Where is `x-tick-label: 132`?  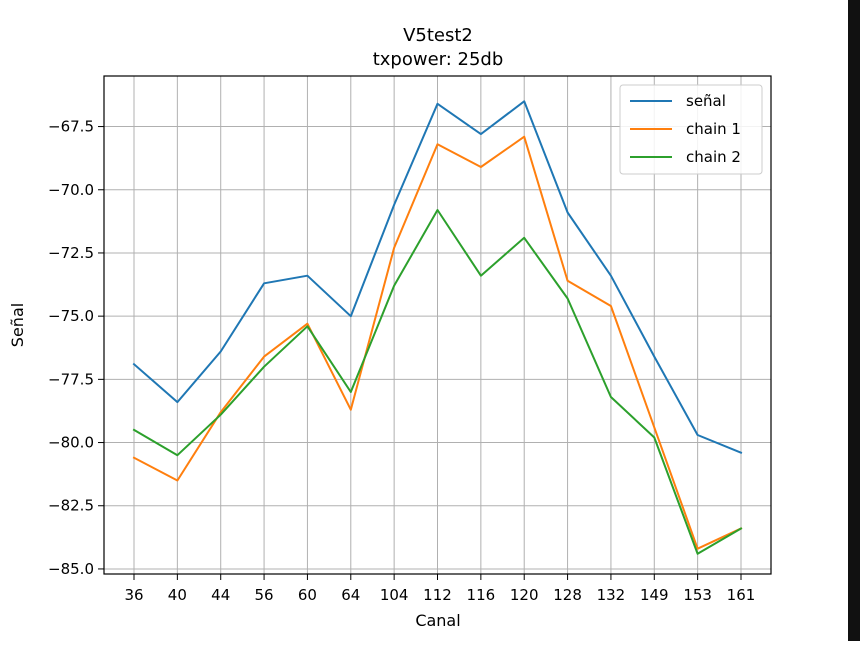
x-tick-label: 132 is located at coordinates (611, 595).